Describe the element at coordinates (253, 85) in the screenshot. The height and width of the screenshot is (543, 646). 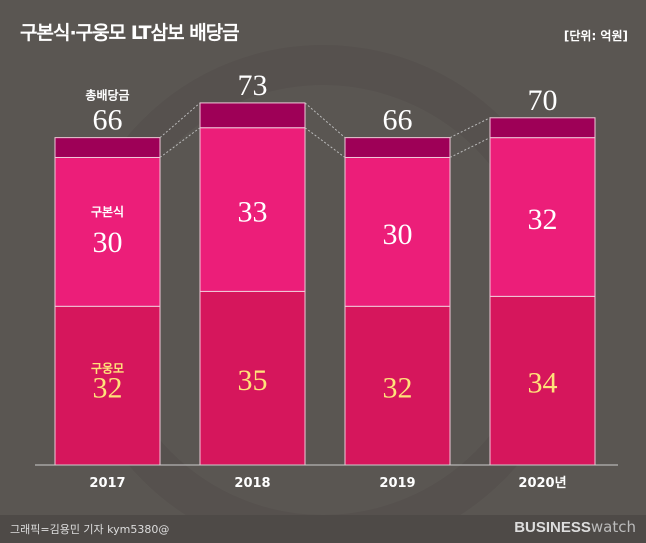
I see `total-label: 73` at that location.